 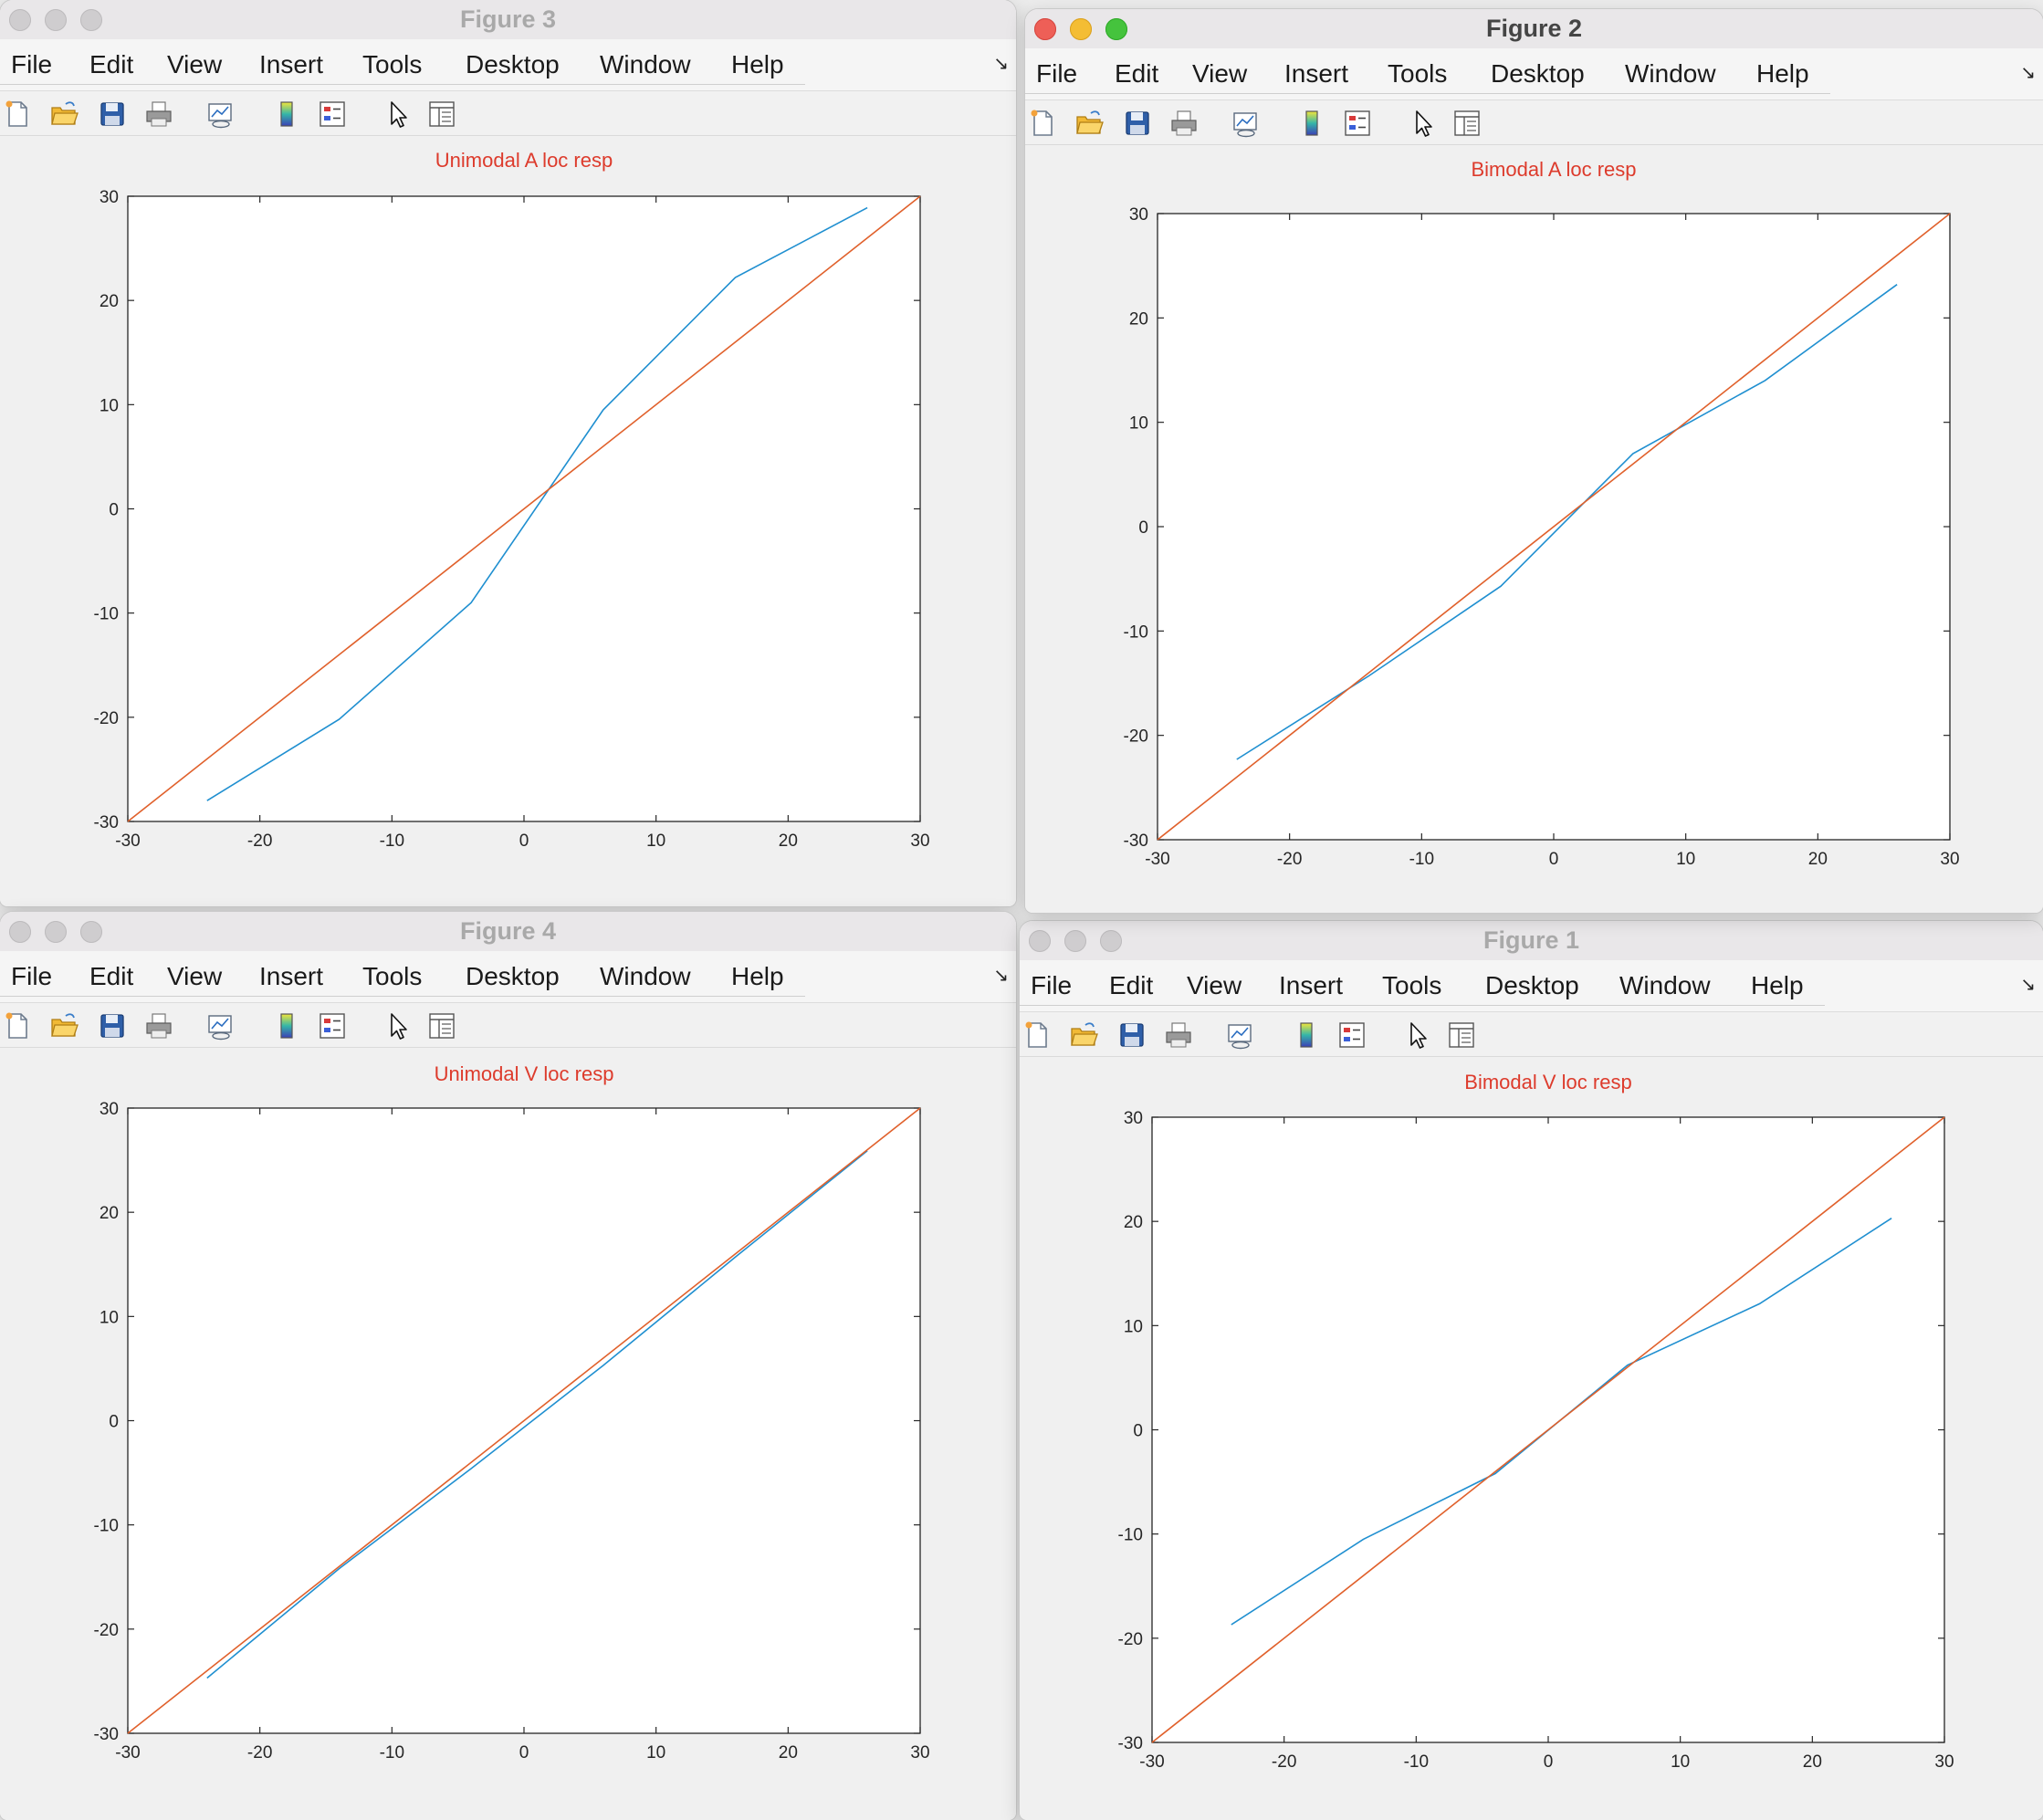 What do you see at coordinates (1138, 1432) in the screenshot?
I see `y-tick-label: 0` at bounding box center [1138, 1432].